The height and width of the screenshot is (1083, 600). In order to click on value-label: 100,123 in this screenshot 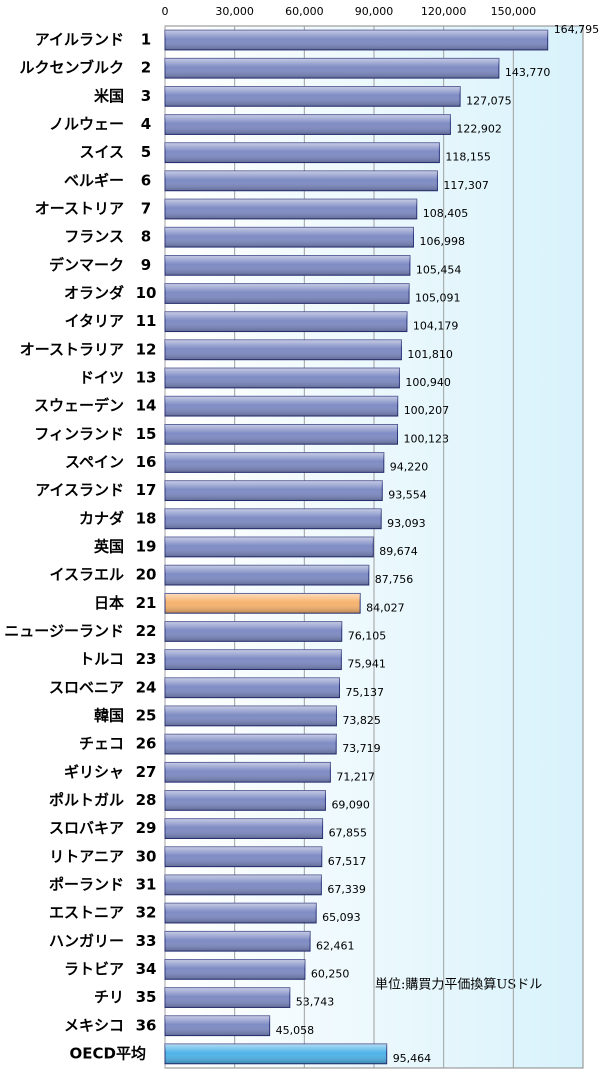, I will do `click(427, 438)`.